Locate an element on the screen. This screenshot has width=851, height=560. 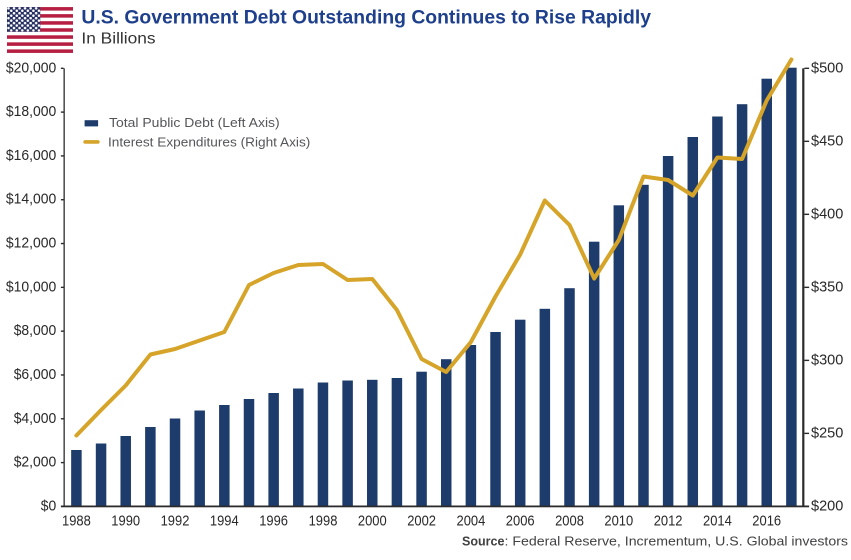
svg-text: 1990 is located at coordinates (125, 521).